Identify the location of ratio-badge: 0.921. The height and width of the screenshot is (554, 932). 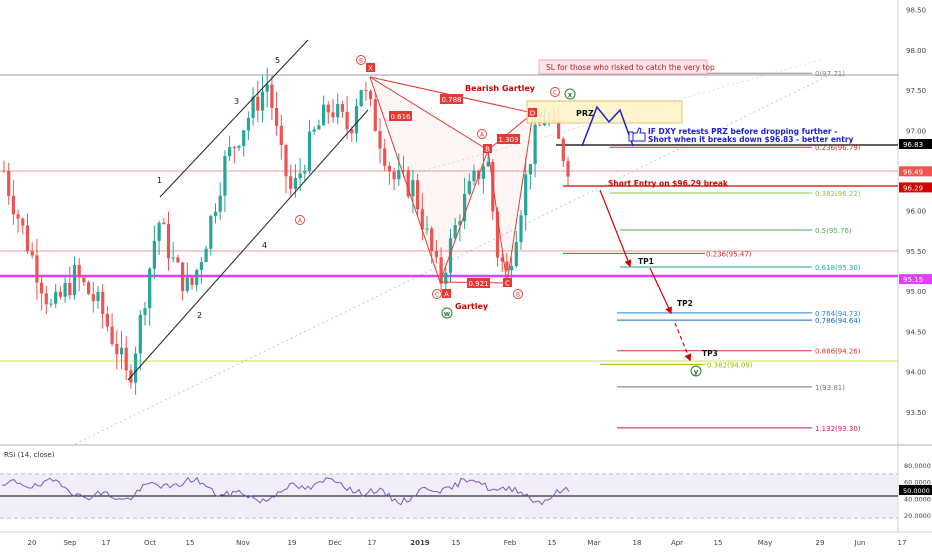
(478, 283).